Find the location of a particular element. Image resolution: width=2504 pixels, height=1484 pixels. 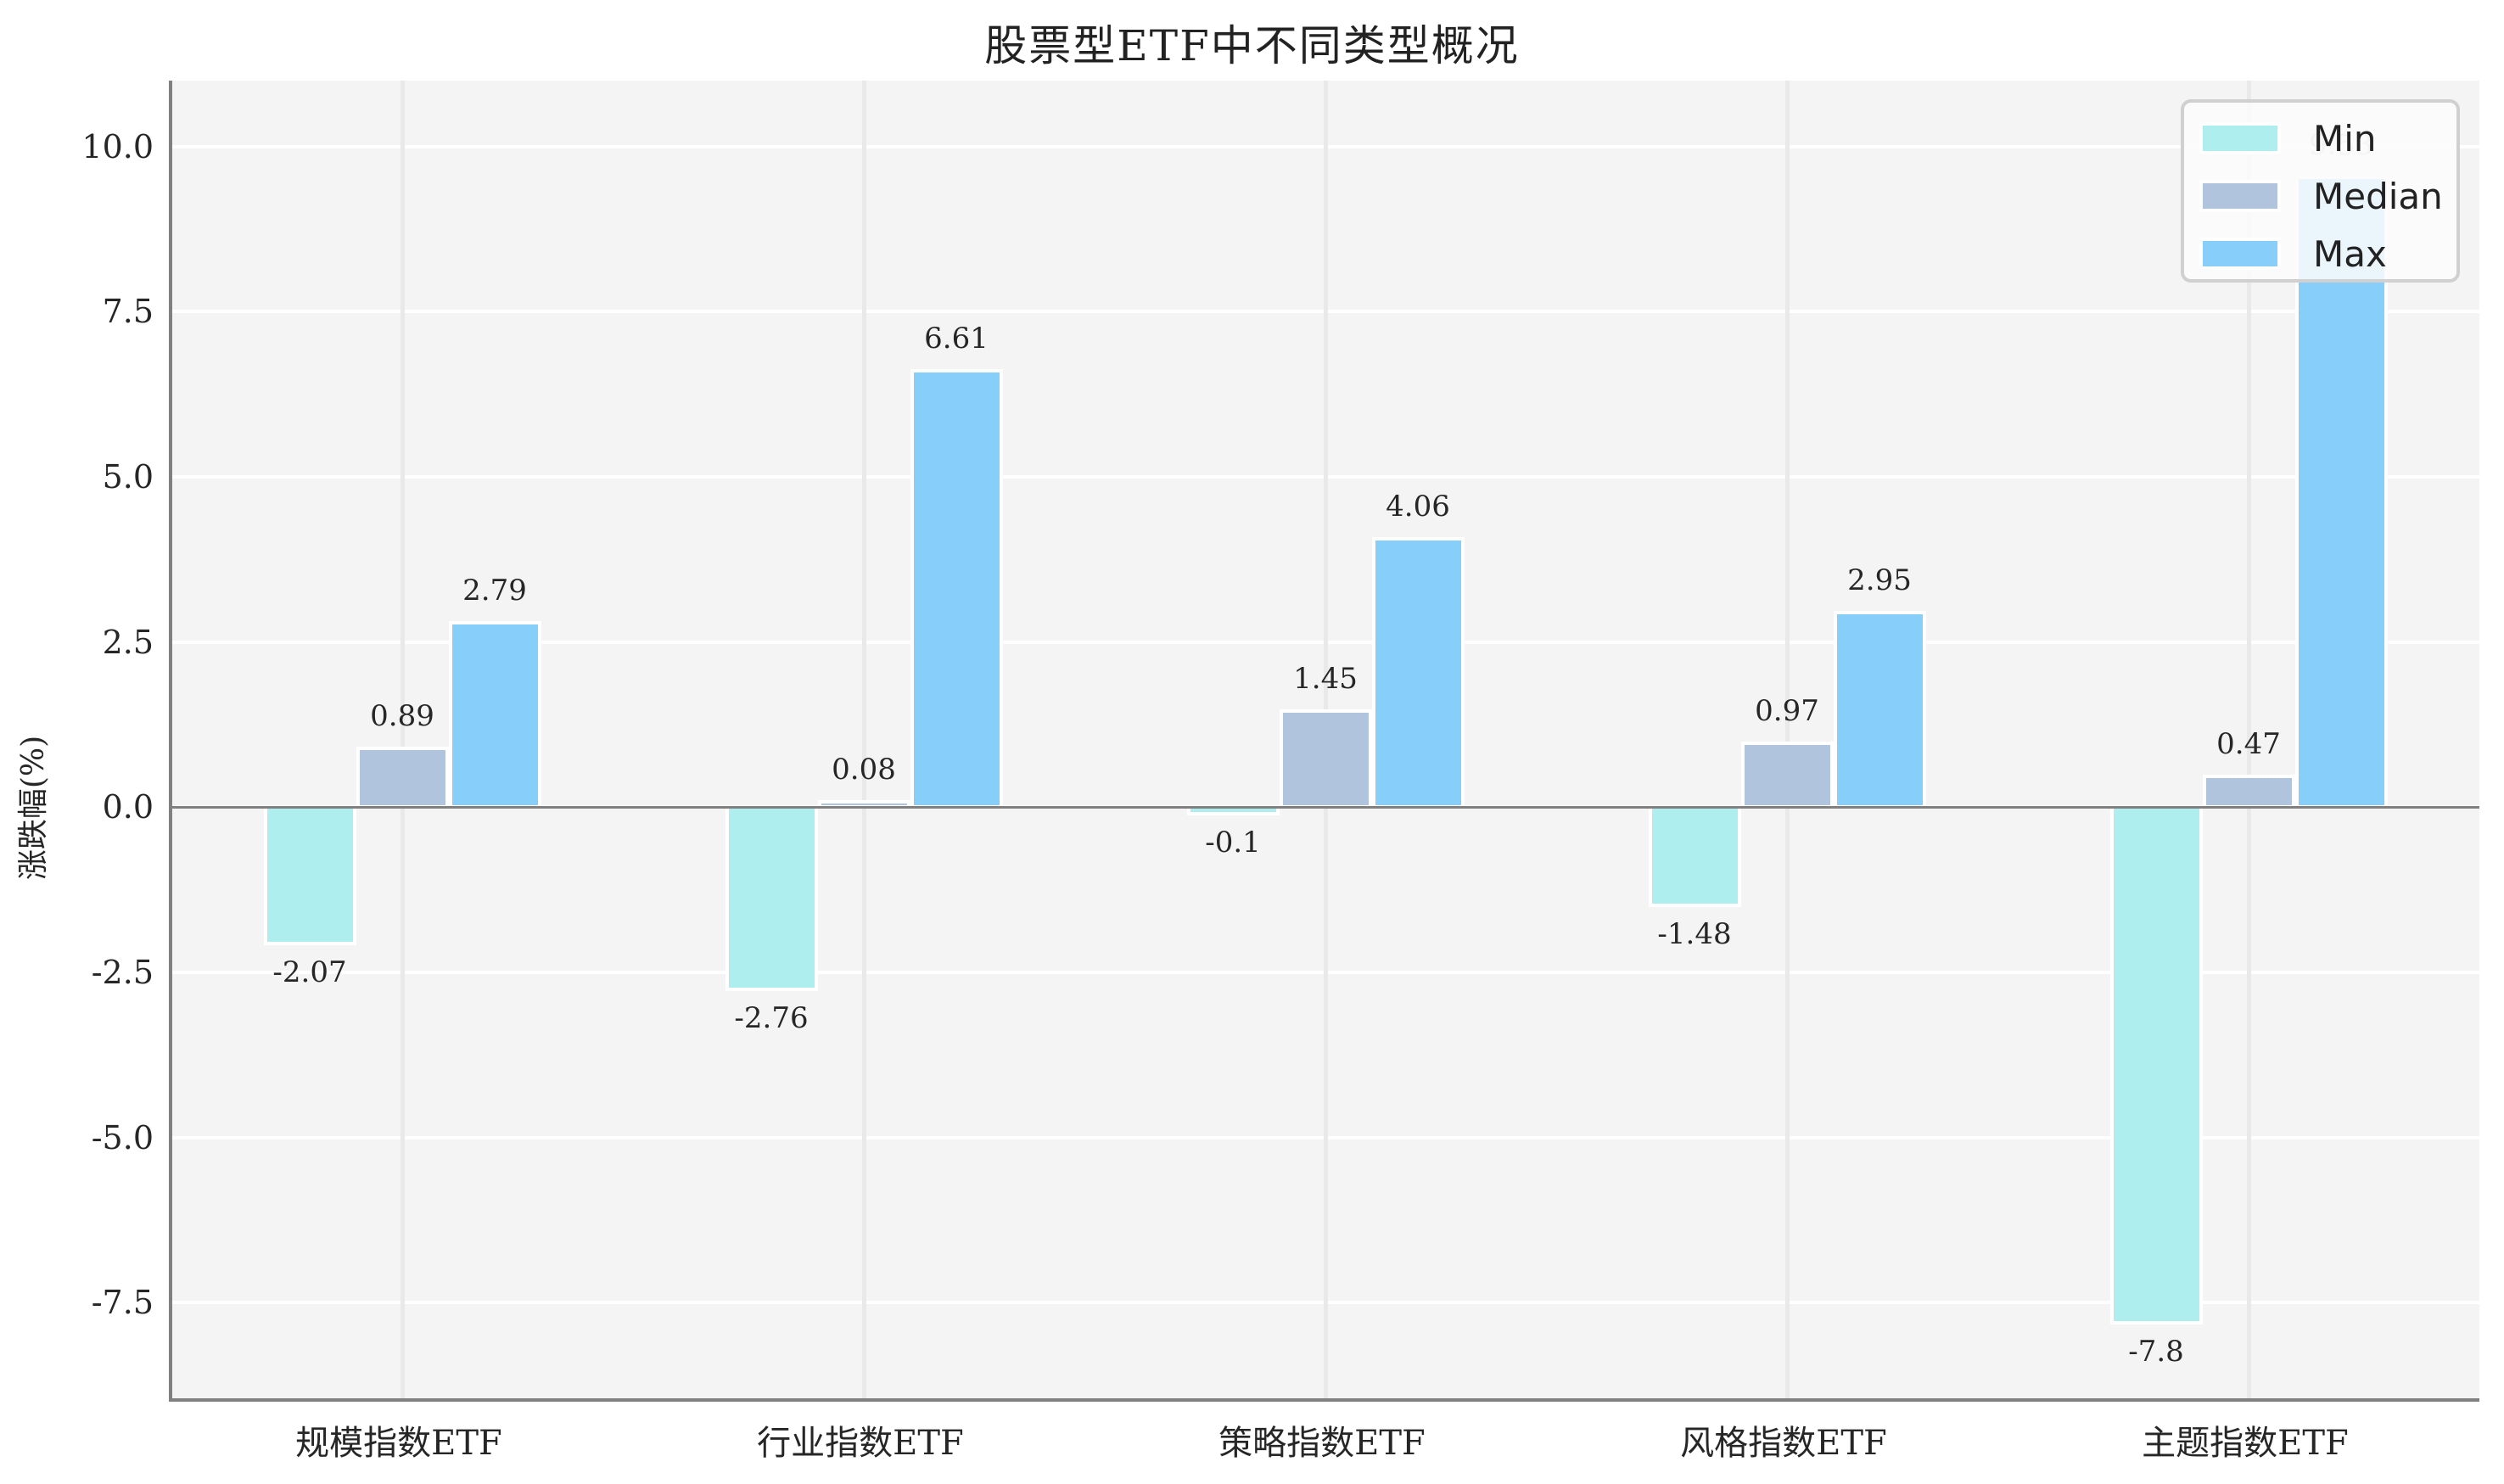

legend-item-min: Min is located at coordinates (2288, 138).